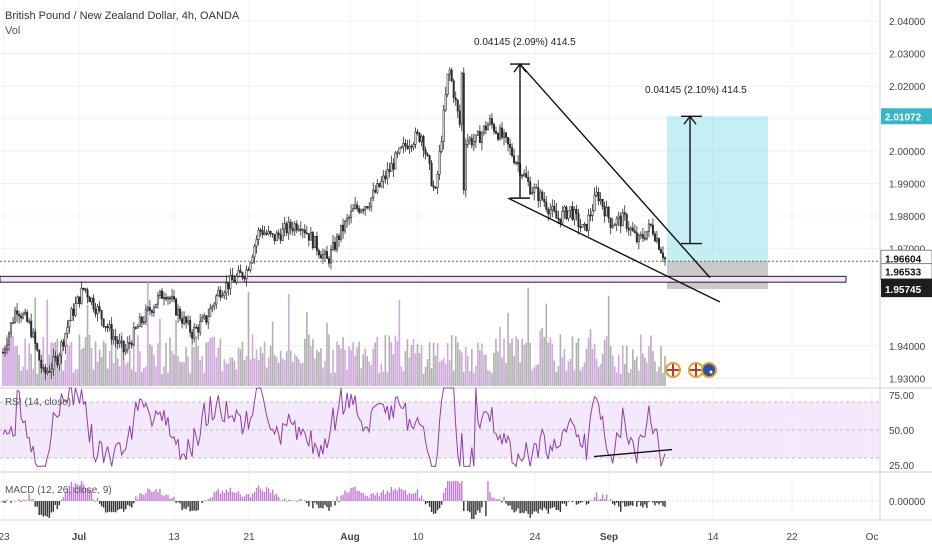  What do you see at coordinates (690, 120) in the screenshot?
I see `projection-arrow-up` at bounding box center [690, 120].